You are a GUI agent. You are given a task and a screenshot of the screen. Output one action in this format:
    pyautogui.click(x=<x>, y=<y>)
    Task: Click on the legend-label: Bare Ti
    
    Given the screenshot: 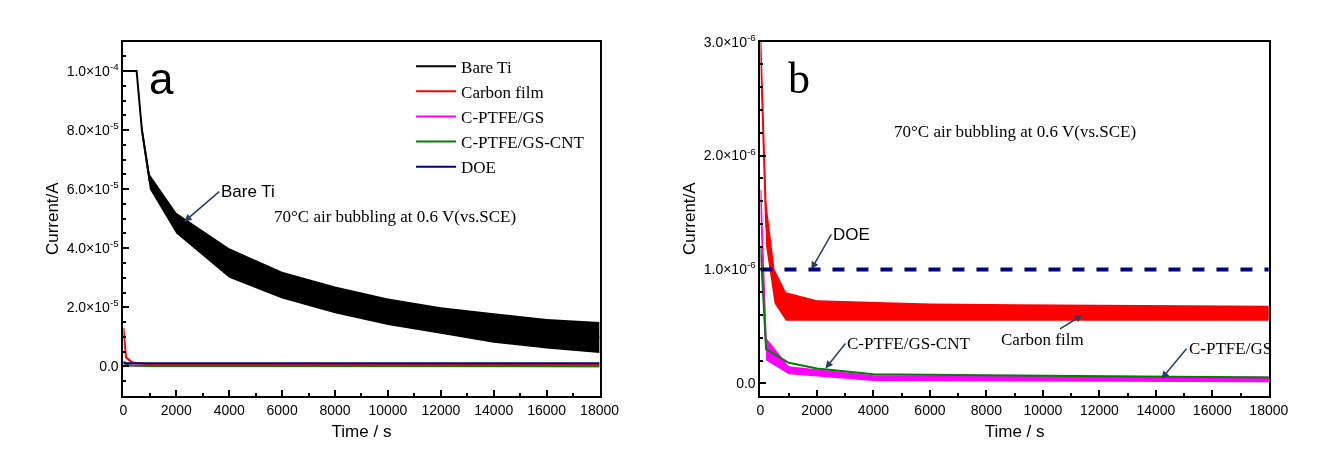 What is the action you would take?
    pyautogui.click(x=486, y=67)
    